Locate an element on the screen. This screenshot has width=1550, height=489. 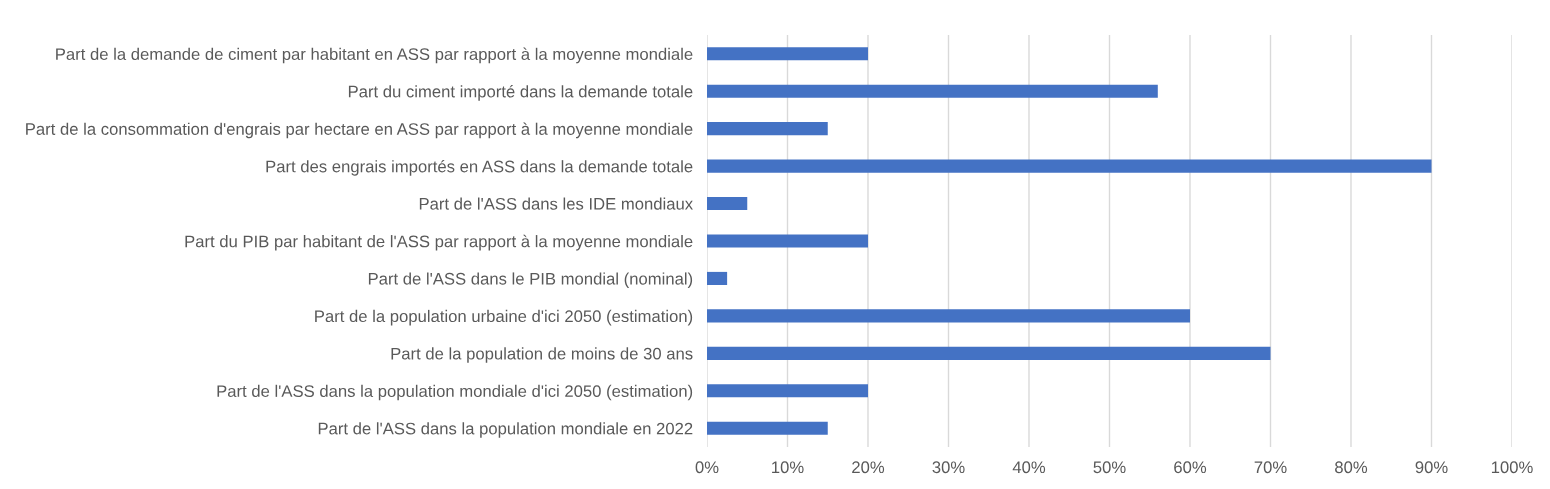
y-tick-label: Part de la population urbaine d'ici 2050 (estimation) is located at coordinates (504, 317).